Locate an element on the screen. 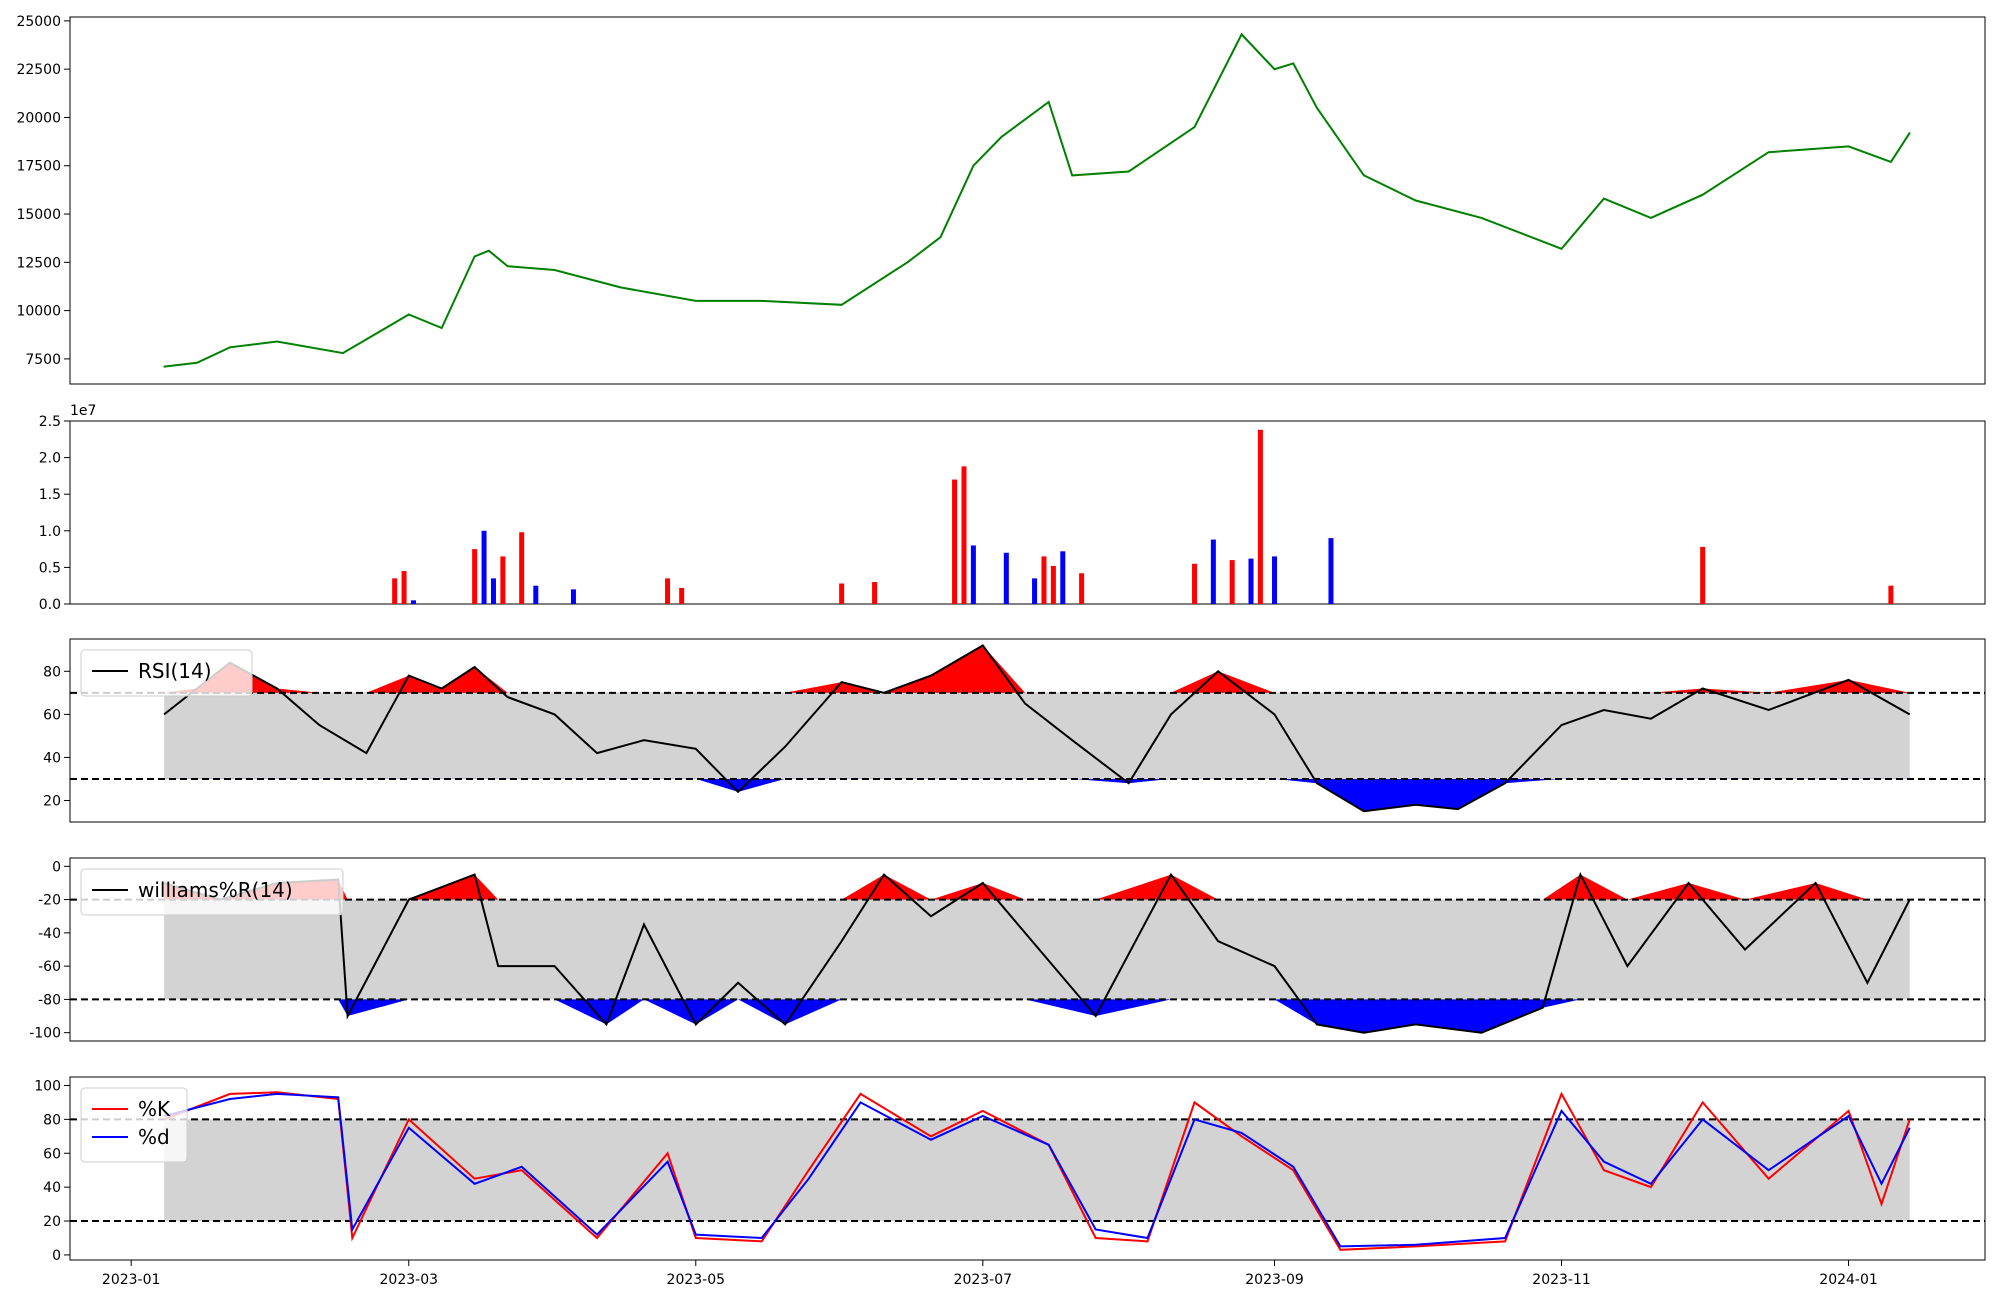 The image size is (2000, 1300). y-tick-label: -60 is located at coordinates (49, 967).